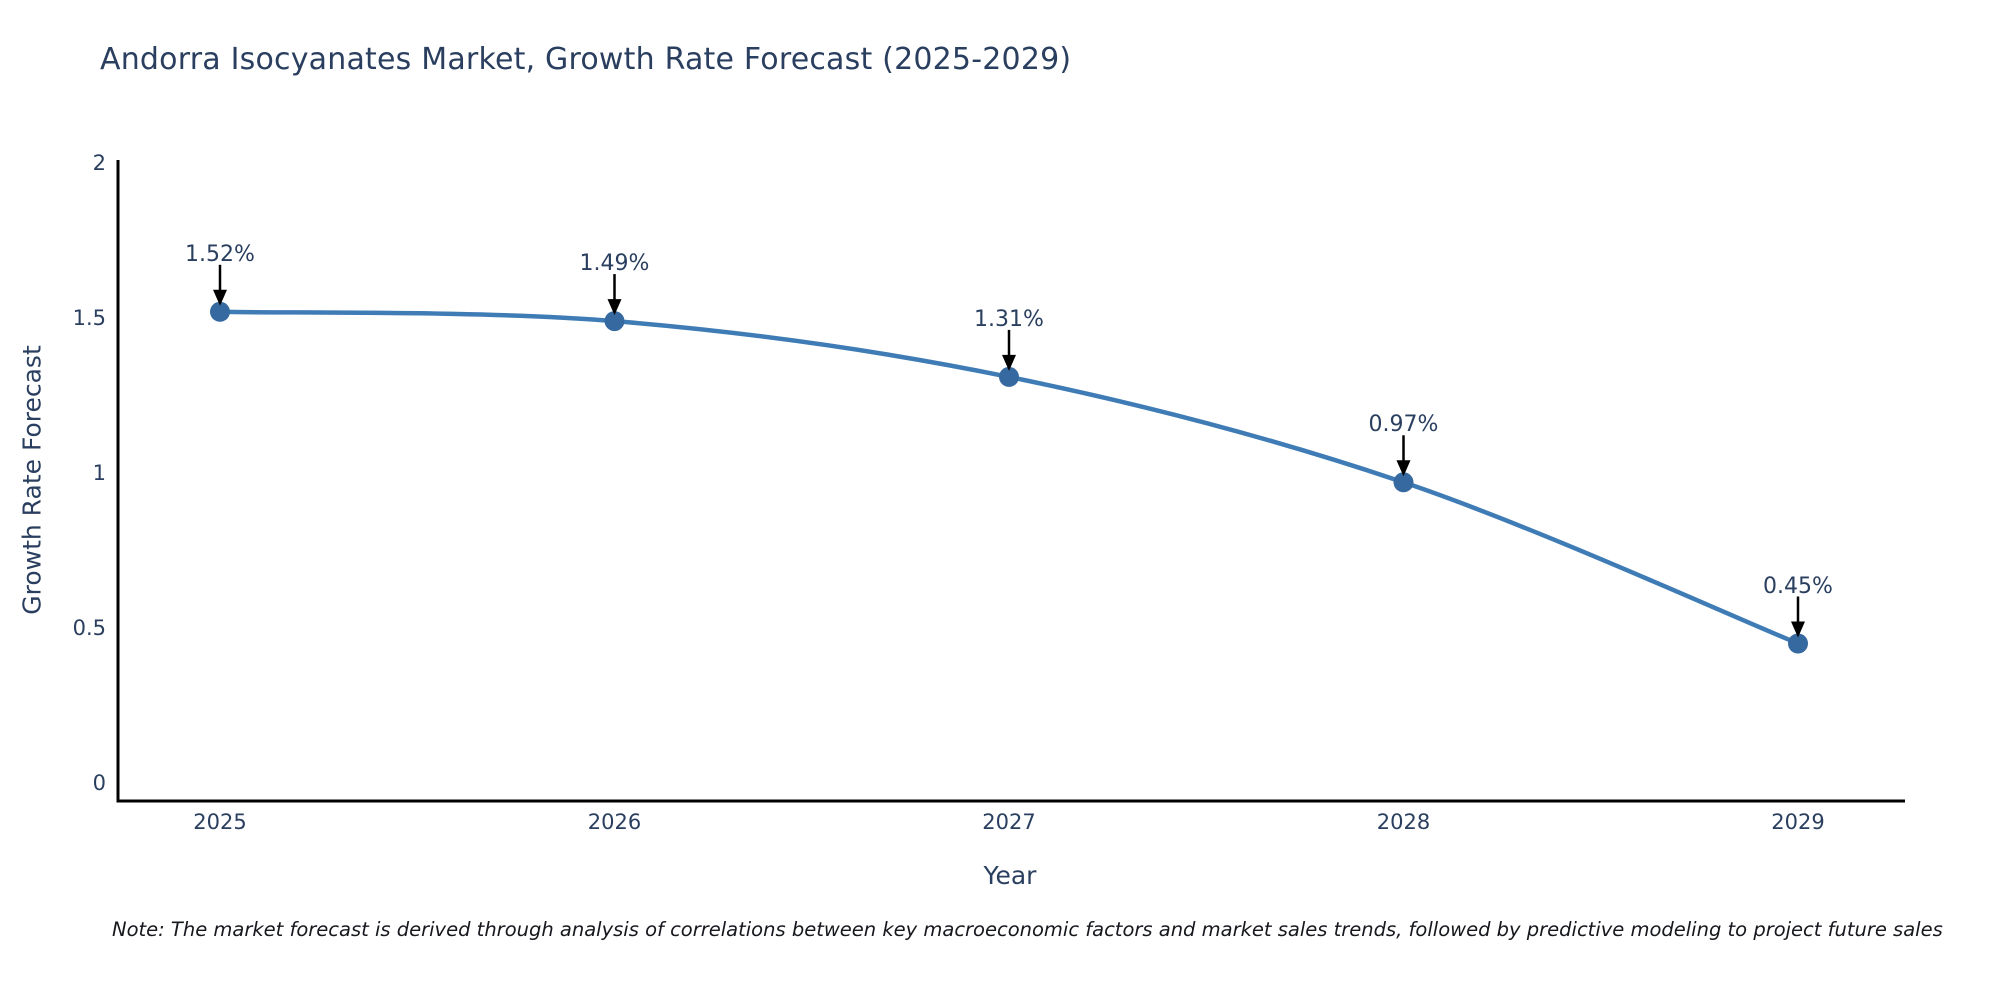 Image resolution: width=2000 pixels, height=1000 pixels. What do you see at coordinates (1009, 822) in the screenshot?
I see `x-tick-label: 2027` at bounding box center [1009, 822].